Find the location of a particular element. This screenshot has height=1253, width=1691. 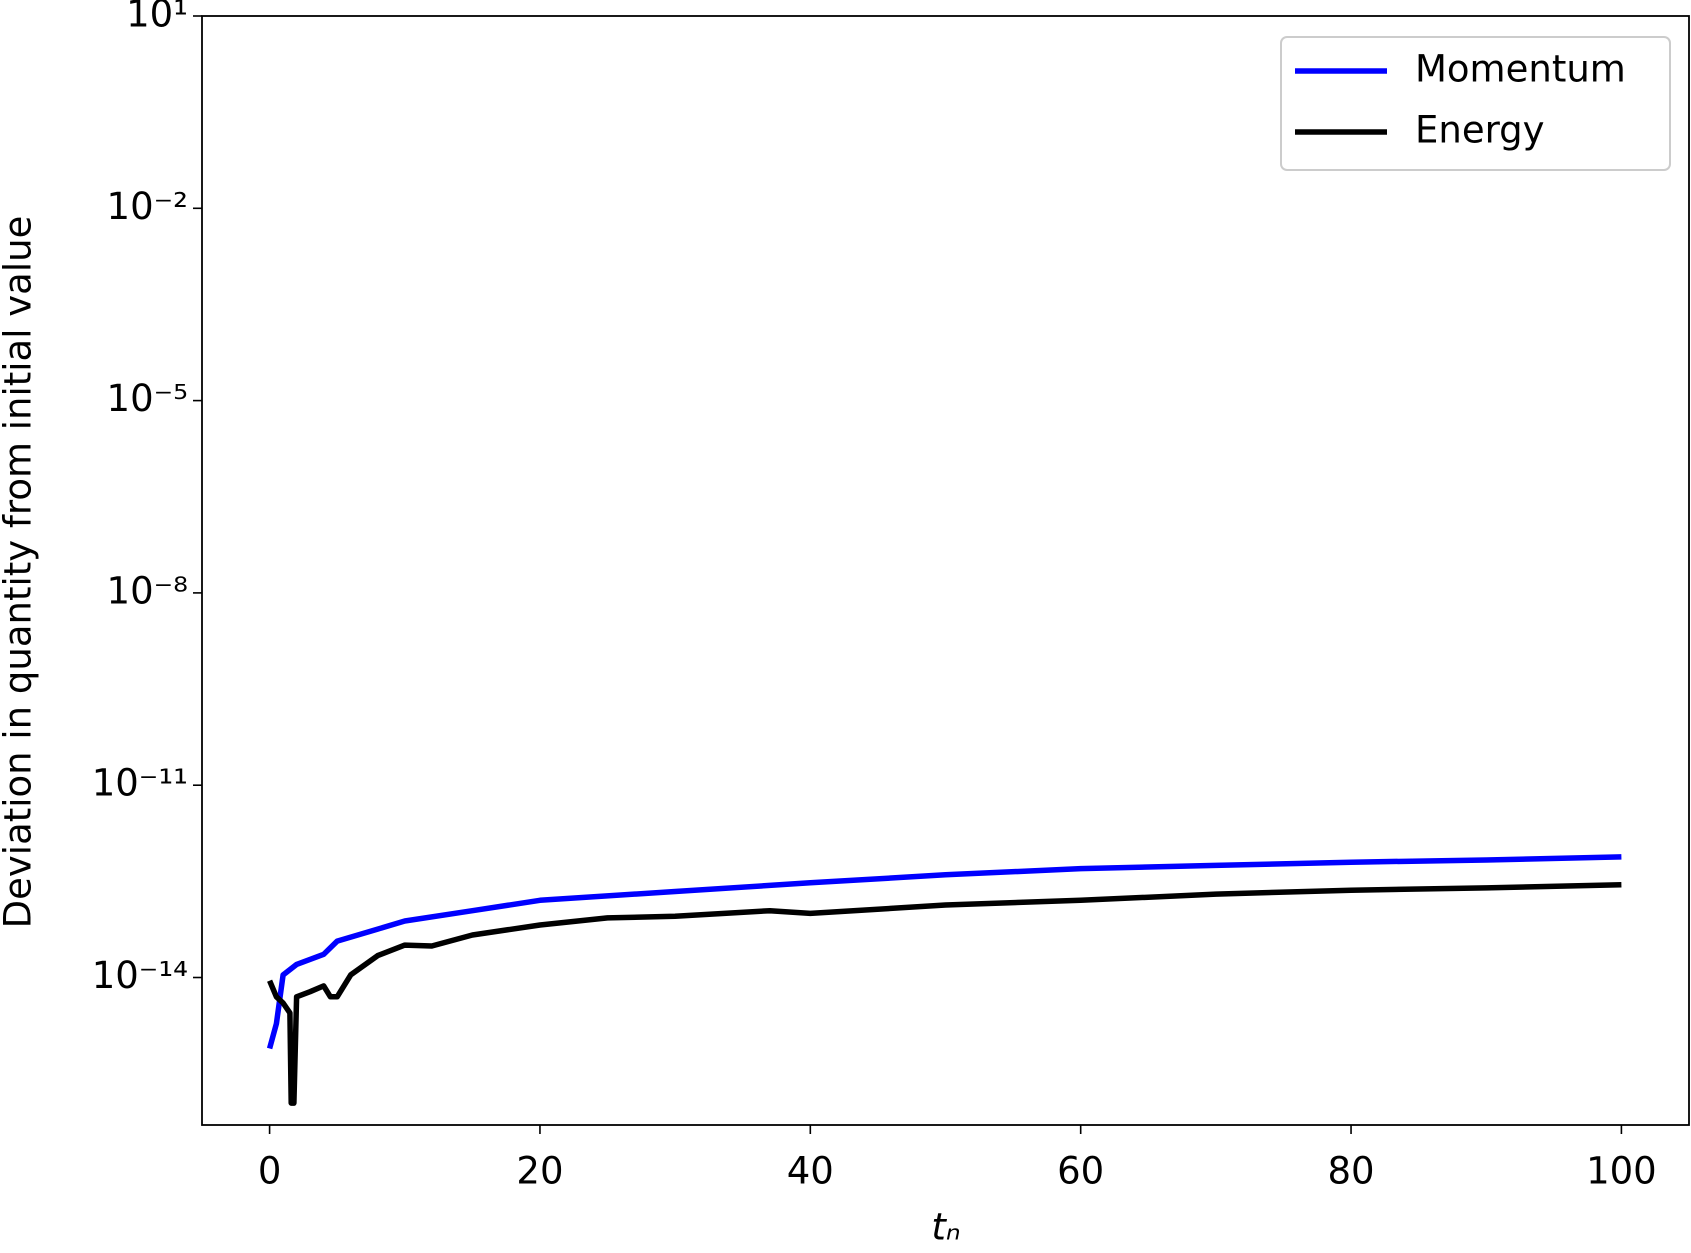

y-tick-label: 10⁻² is located at coordinates (147, 206).